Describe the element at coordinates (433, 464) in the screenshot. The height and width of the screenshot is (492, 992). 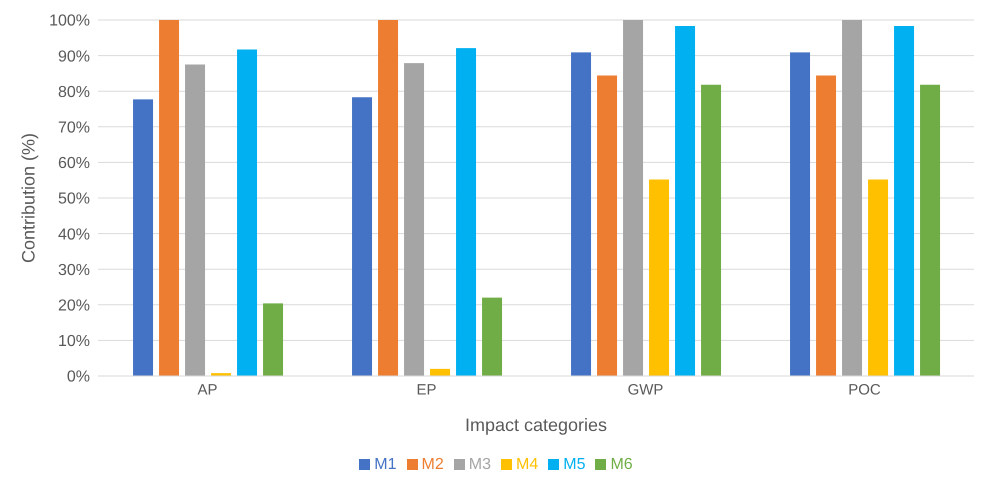
I see `legend-label: M2` at that location.